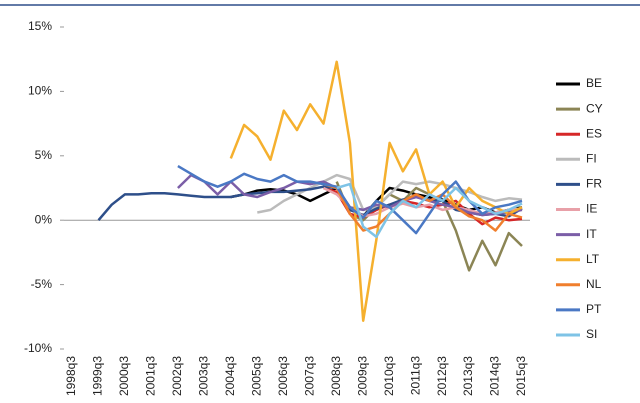 The width and height of the screenshot is (640, 403). Describe the element at coordinates (256, 376) in the screenshot. I see `x-tick-label: 2005q3` at that location.